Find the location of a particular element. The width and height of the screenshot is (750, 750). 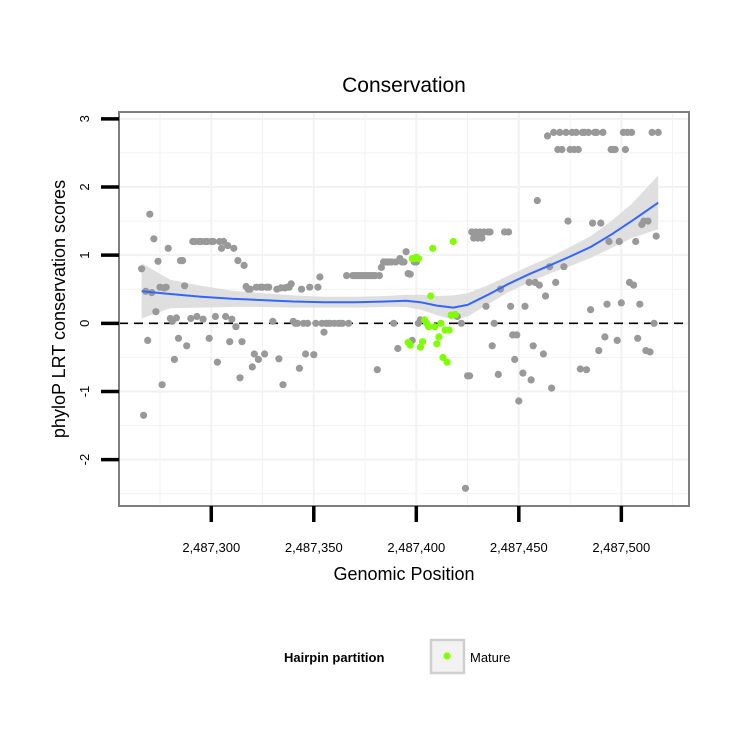

loess-smooth-line is located at coordinates (400, 255).